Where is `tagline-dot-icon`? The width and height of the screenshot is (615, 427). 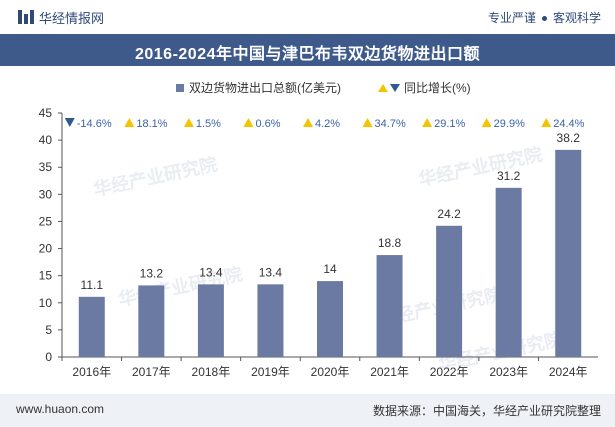 tagline-dot-icon is located at coordinates (544, 19).